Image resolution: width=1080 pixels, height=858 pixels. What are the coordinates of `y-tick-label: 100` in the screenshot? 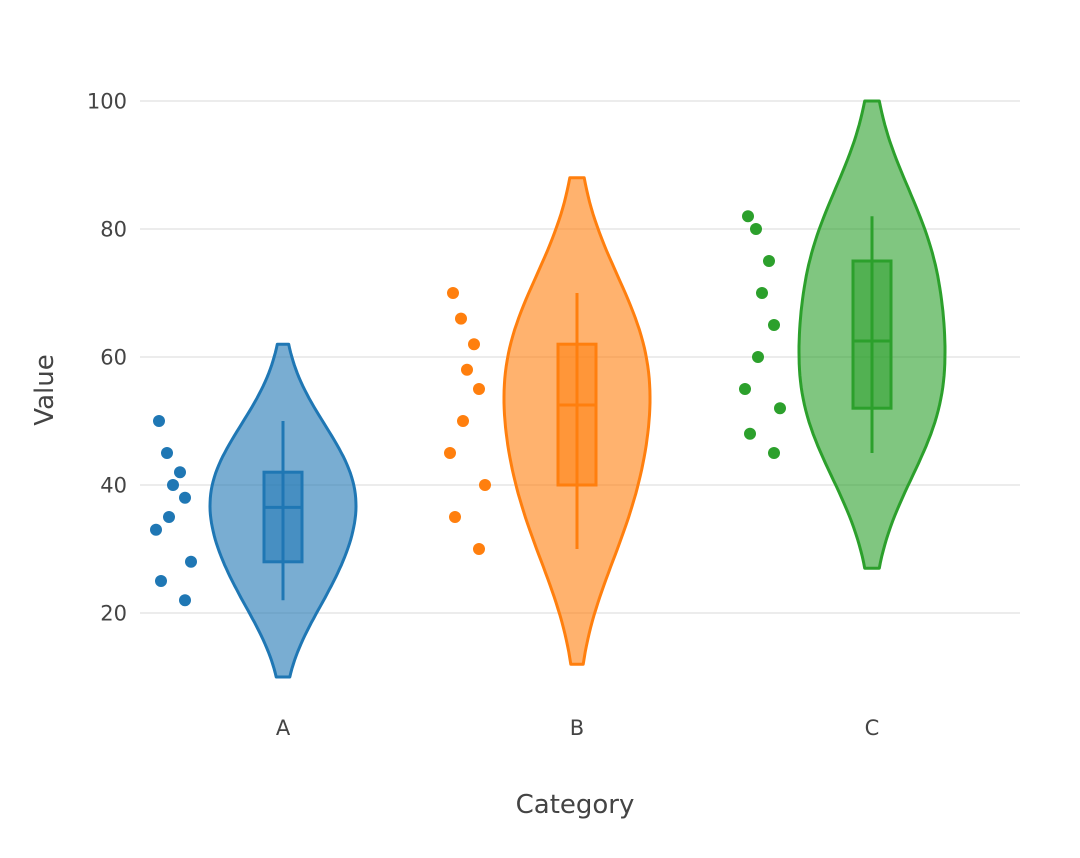 It's located at (107, 102).